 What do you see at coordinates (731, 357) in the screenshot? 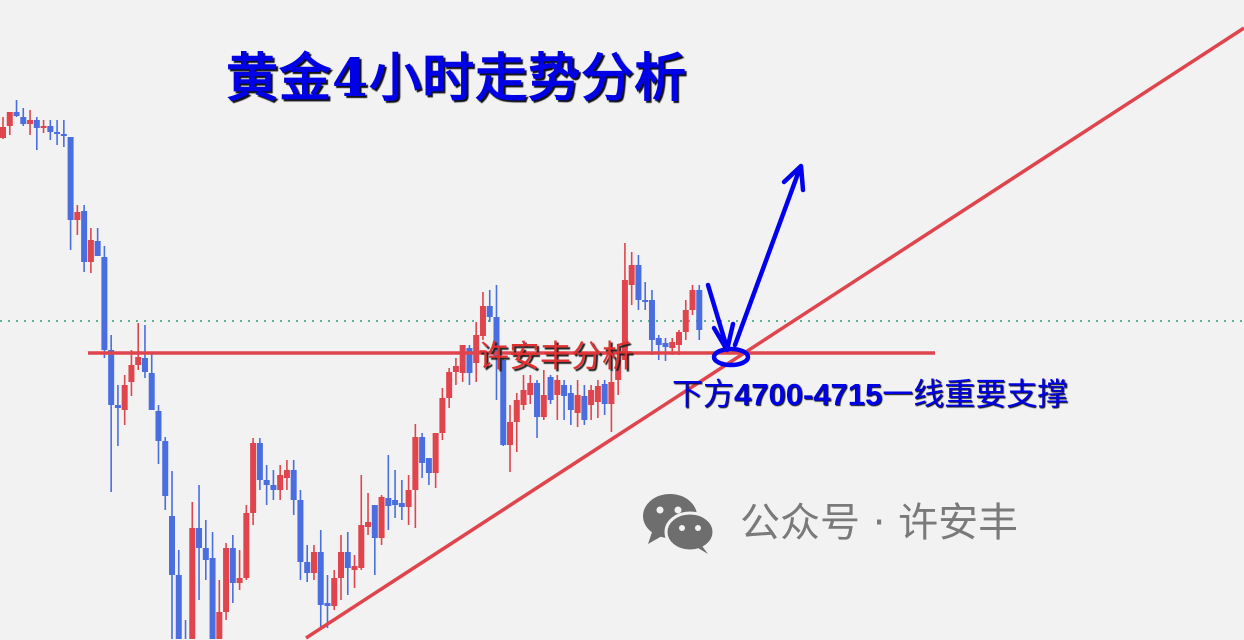
I see `support-circle` at bounding box center [731, 357].